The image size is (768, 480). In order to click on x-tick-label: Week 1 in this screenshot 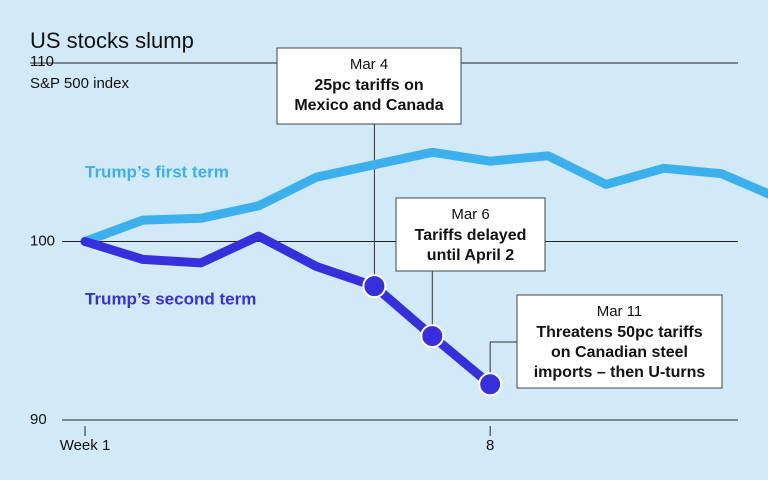, I will do `click(85, 445)`.